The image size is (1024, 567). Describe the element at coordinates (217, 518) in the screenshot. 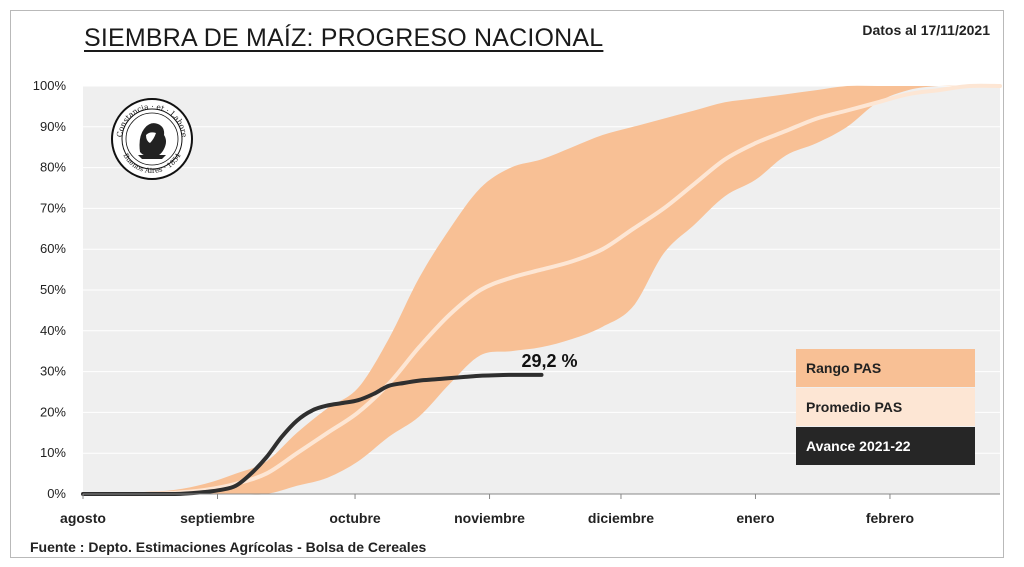

I see `x-tick-label: septiembre` at that location.